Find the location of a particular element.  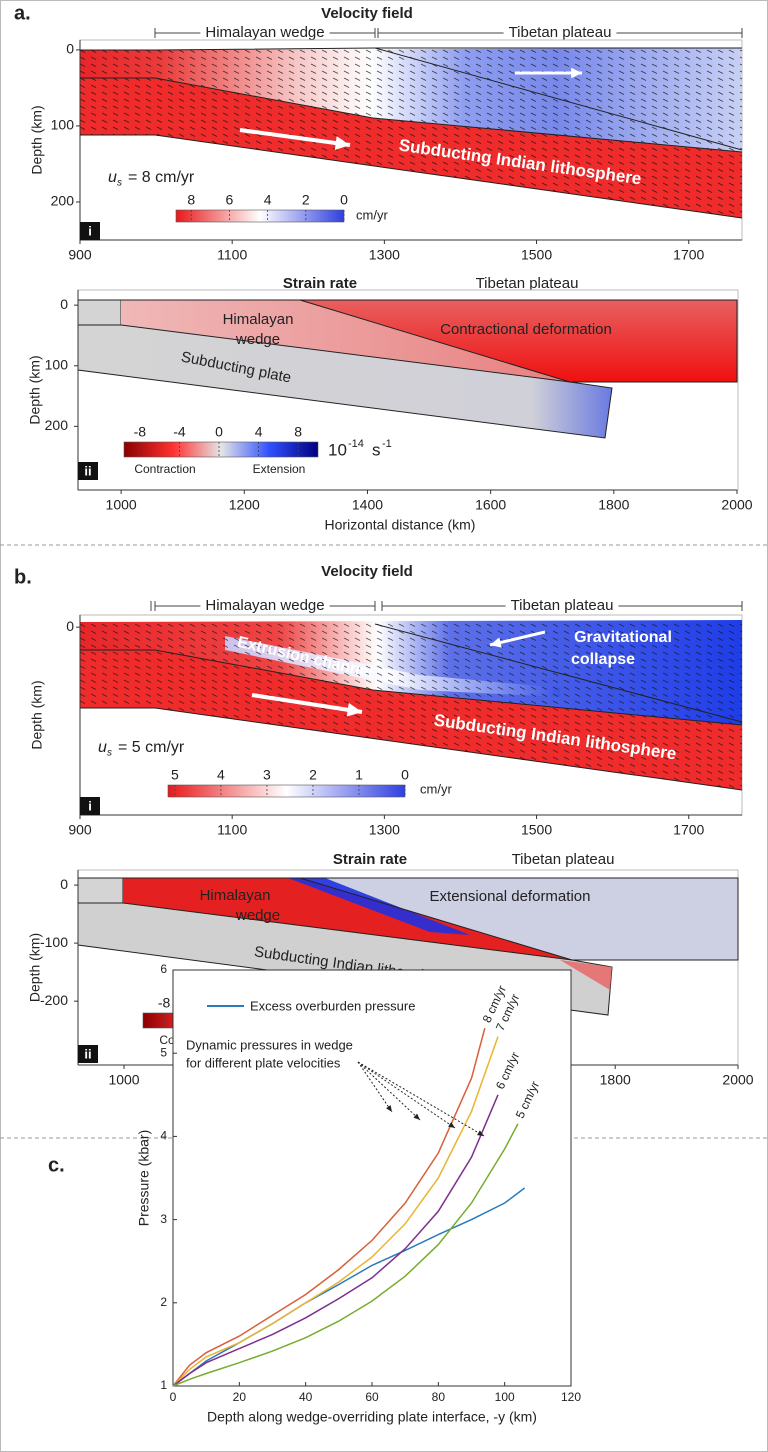

y-tick-label: 200 is located at coordinates (63, 201).